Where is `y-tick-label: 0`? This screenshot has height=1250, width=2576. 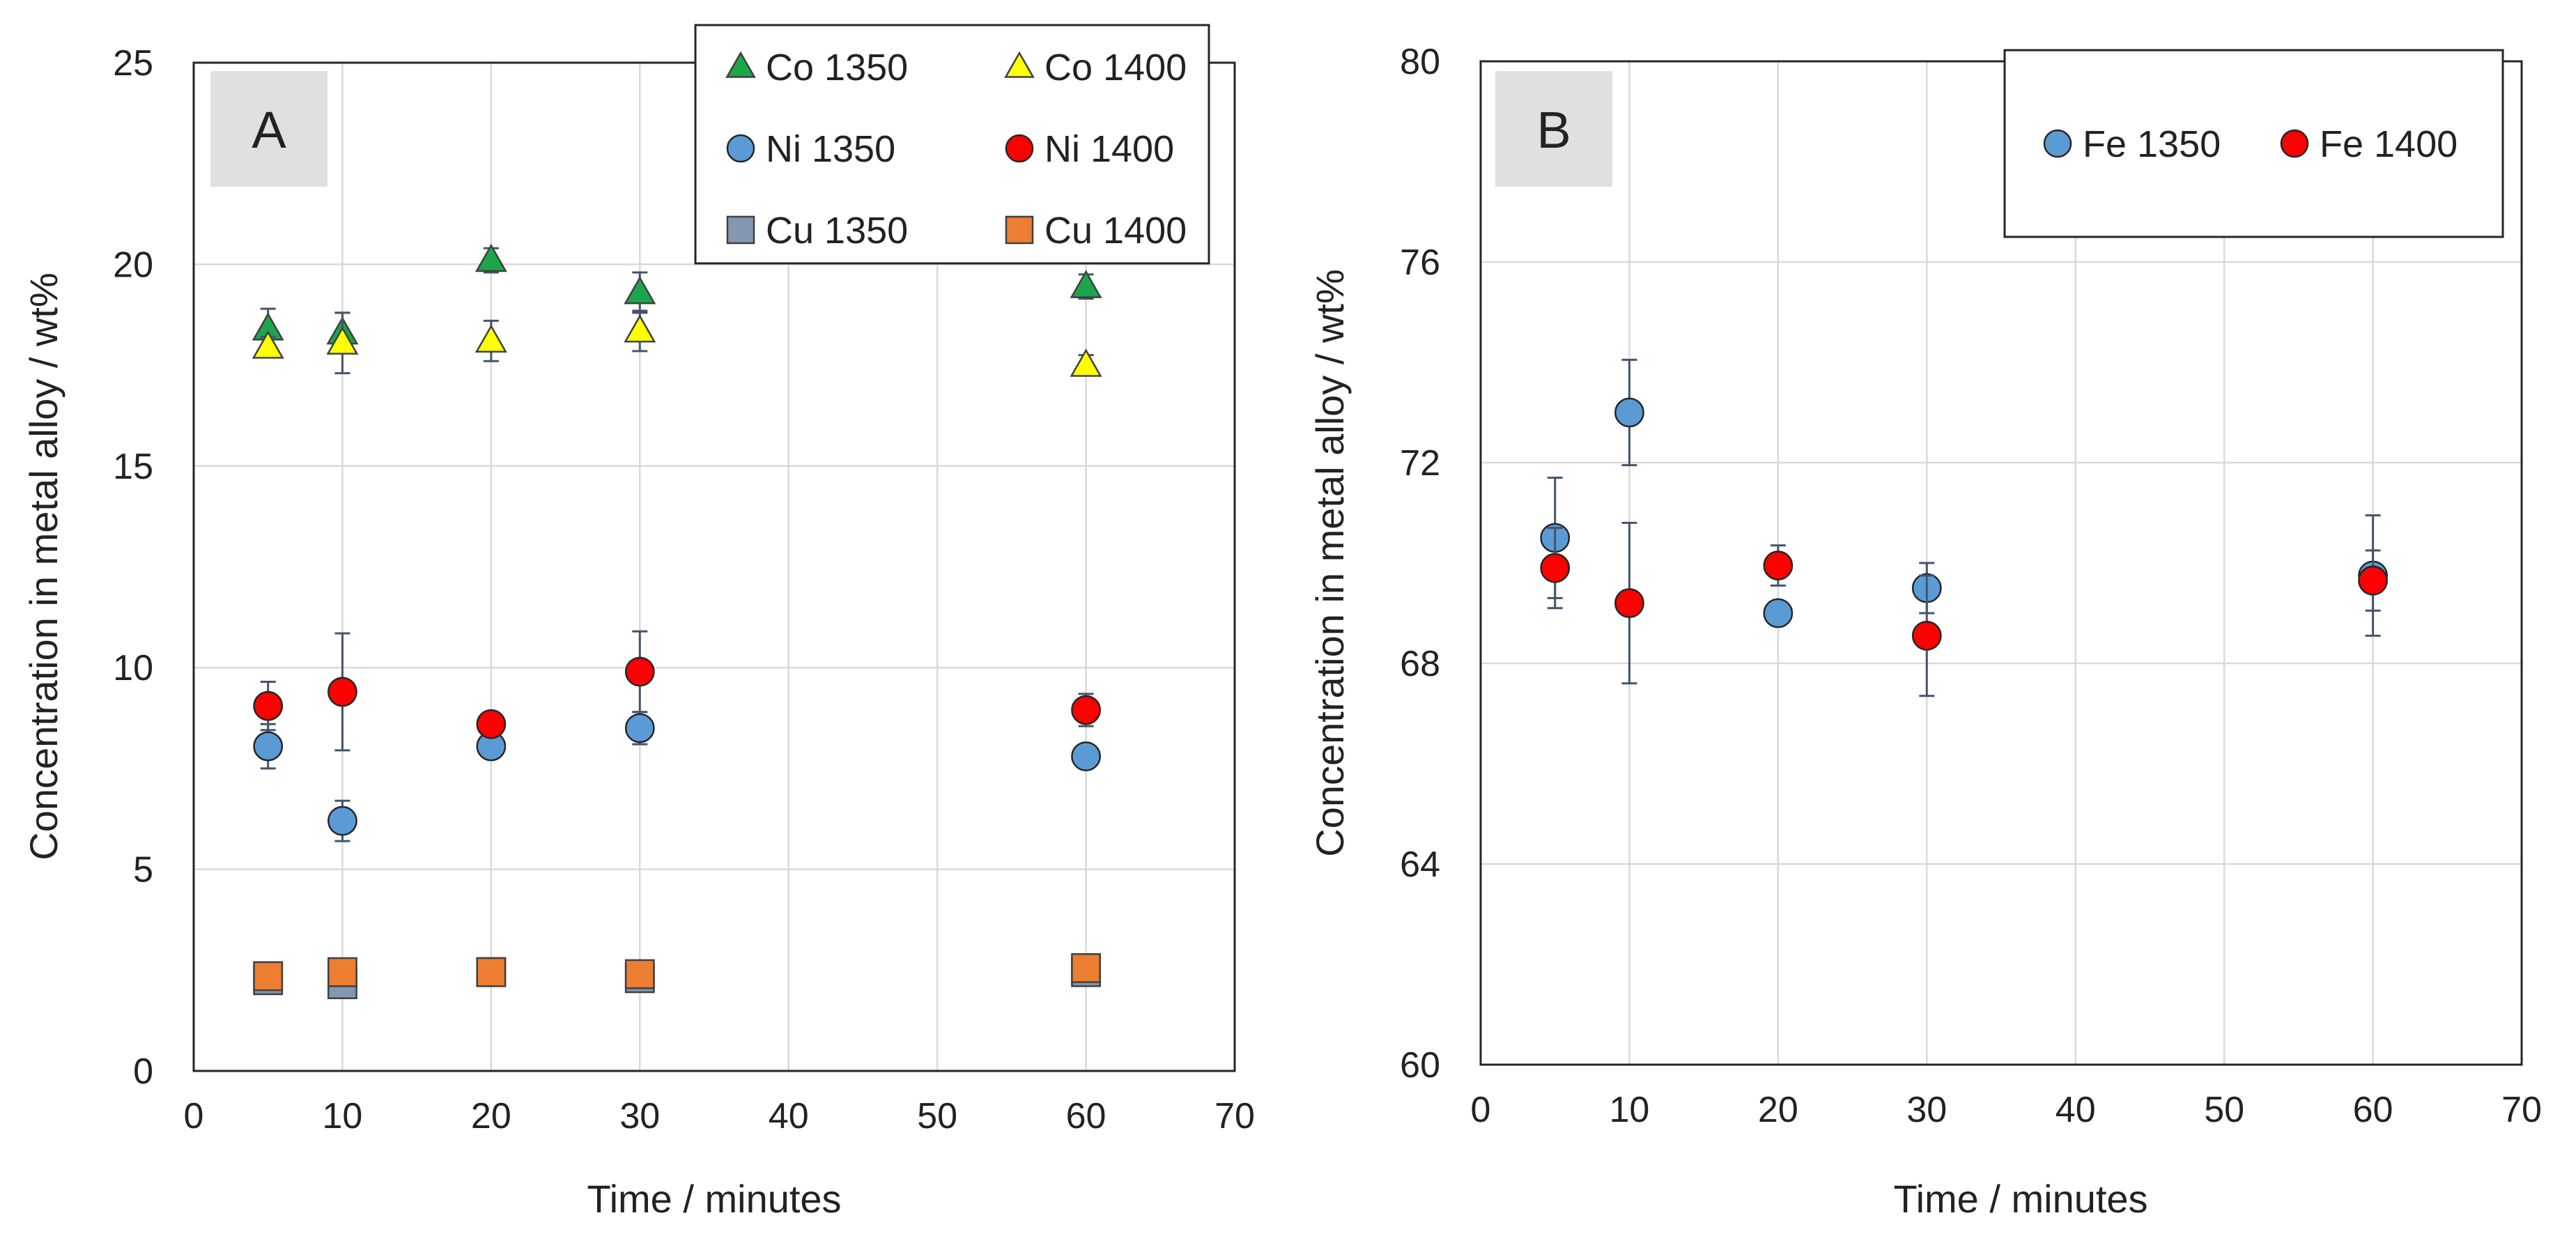
y-tick-label: 0 is located at coordinates (143, 1072).